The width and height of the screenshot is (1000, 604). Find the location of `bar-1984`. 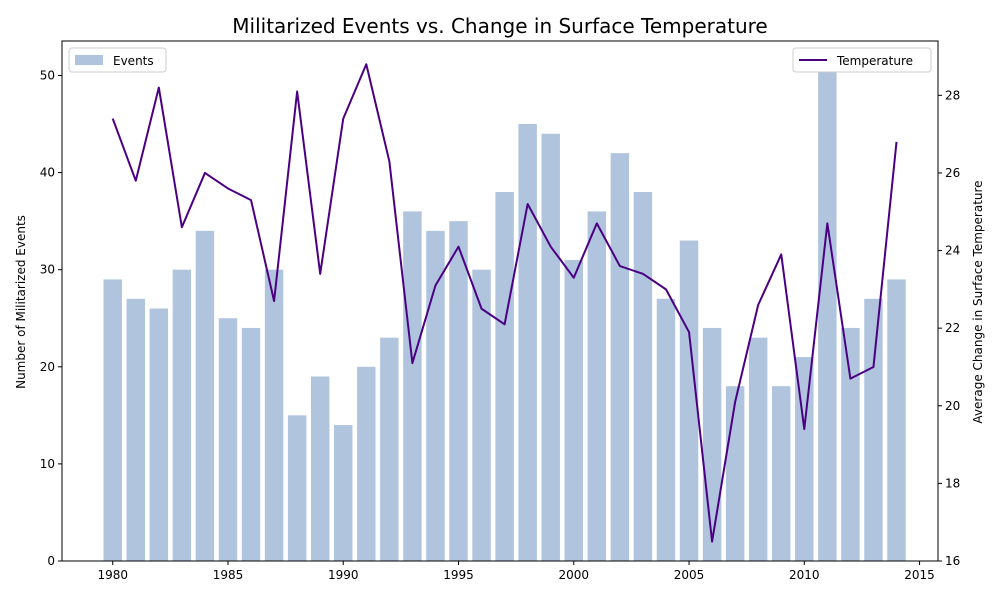

bar-1984 is located at coordinates (205, 396).